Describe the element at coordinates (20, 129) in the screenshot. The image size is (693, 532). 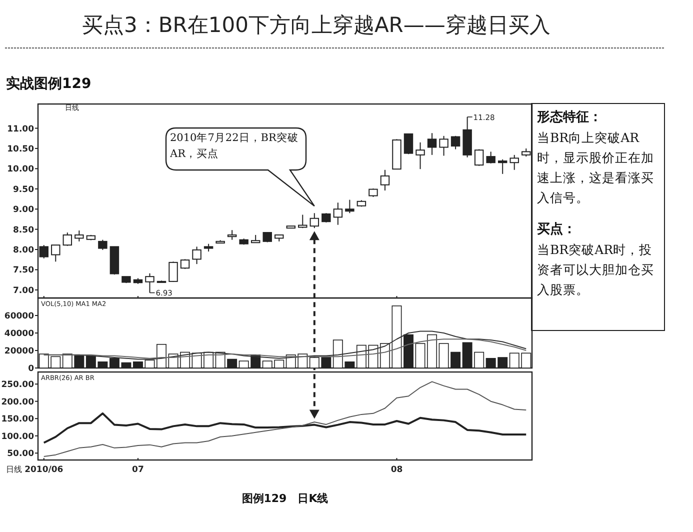
I see `y-tick-label: 11.00` at that location.